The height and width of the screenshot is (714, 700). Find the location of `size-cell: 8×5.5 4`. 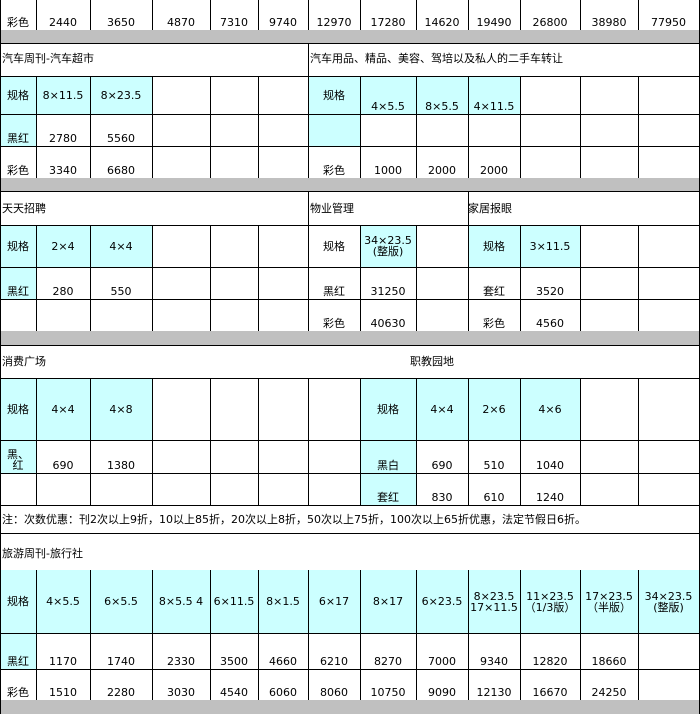

size-cell: 8×5.5 4 is located at coordinates (181, 601).